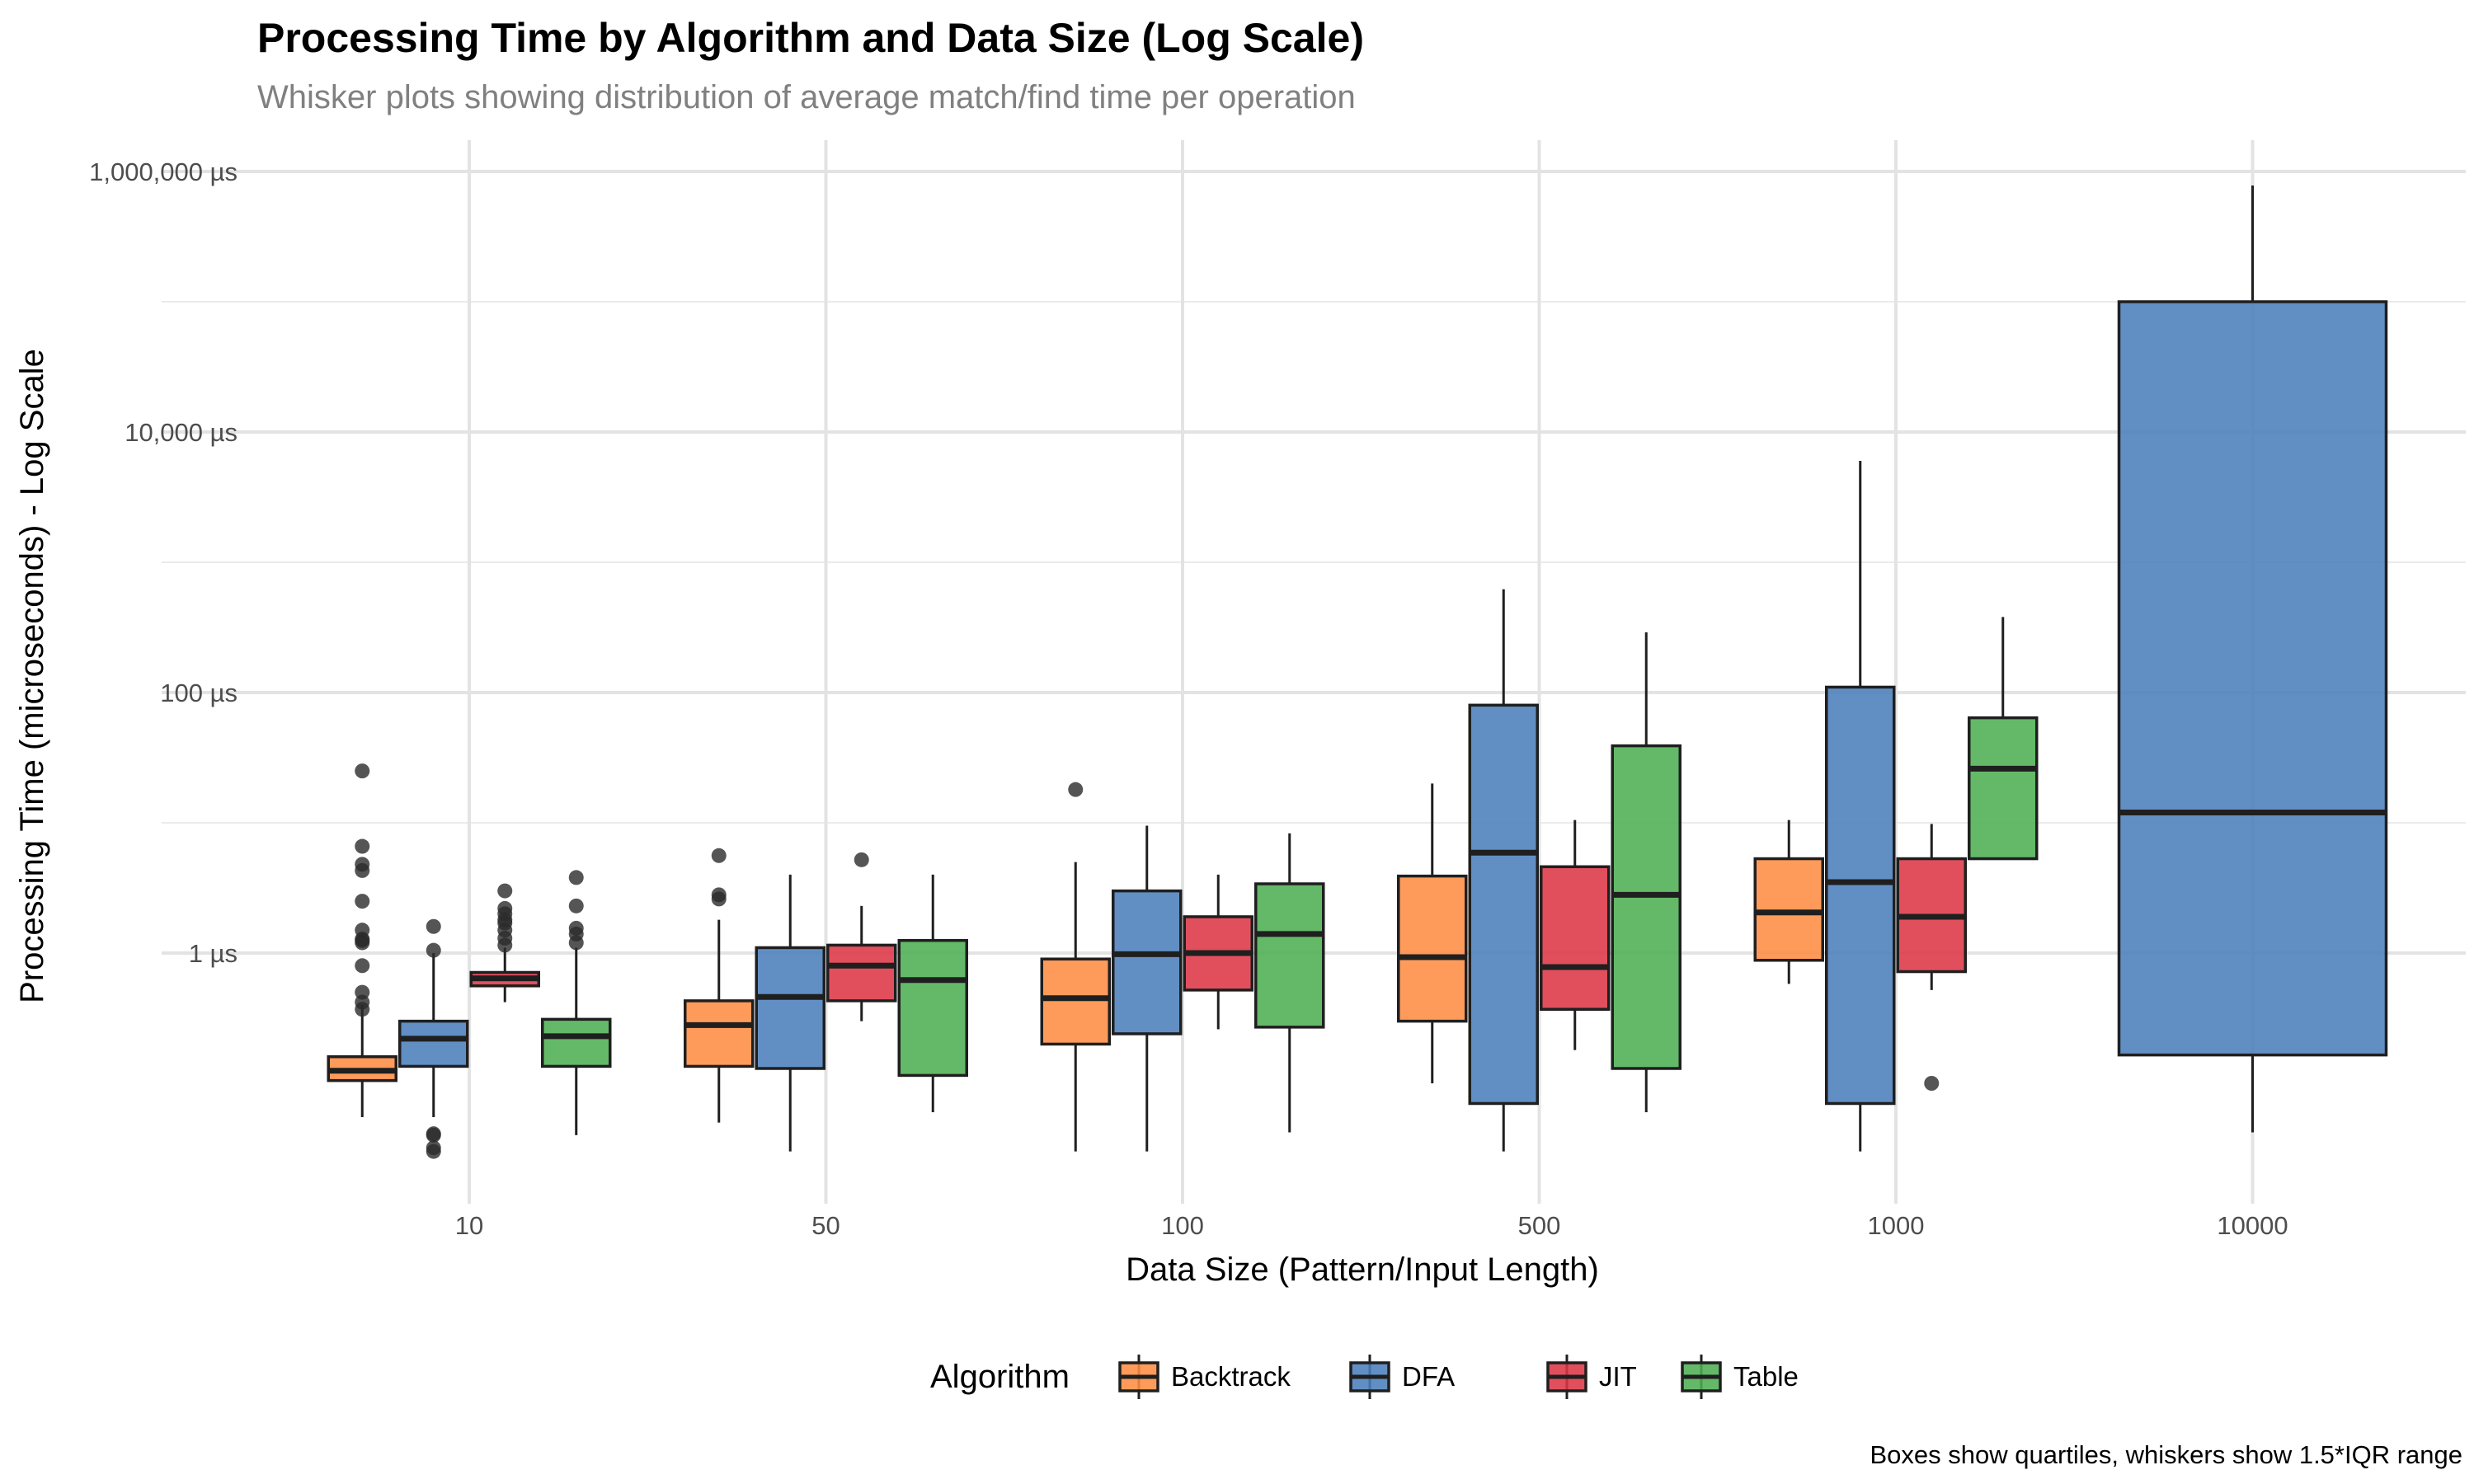  What do you see at coordinates (1231, 1376) in the screenshot?
I see `legend-label: Backtrack` at bounding box center [1231, 1376].